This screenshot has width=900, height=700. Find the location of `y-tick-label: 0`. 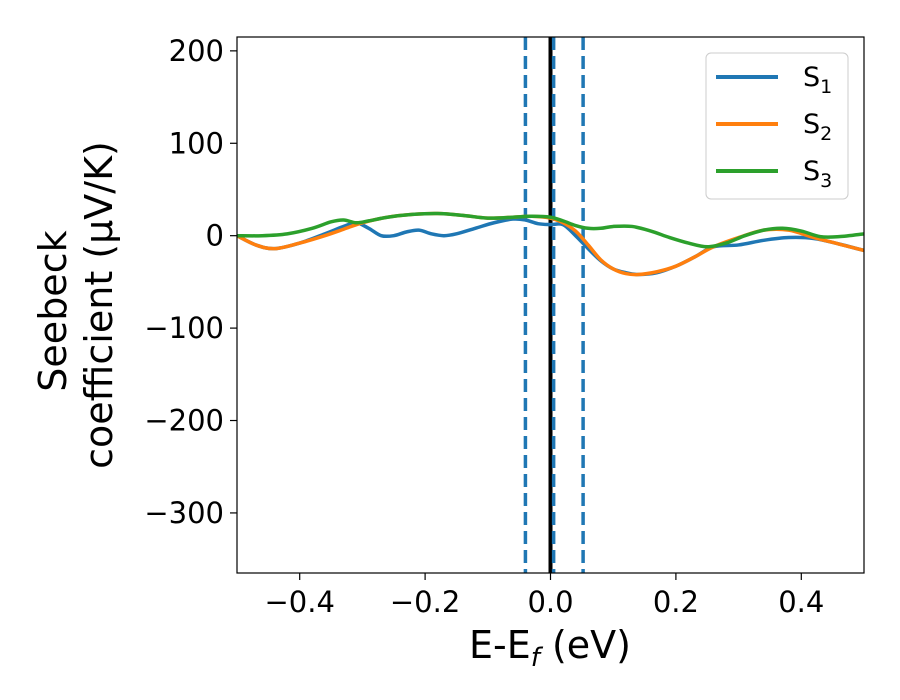

y-tick-label: 0 is located at coordinates (215, 236).